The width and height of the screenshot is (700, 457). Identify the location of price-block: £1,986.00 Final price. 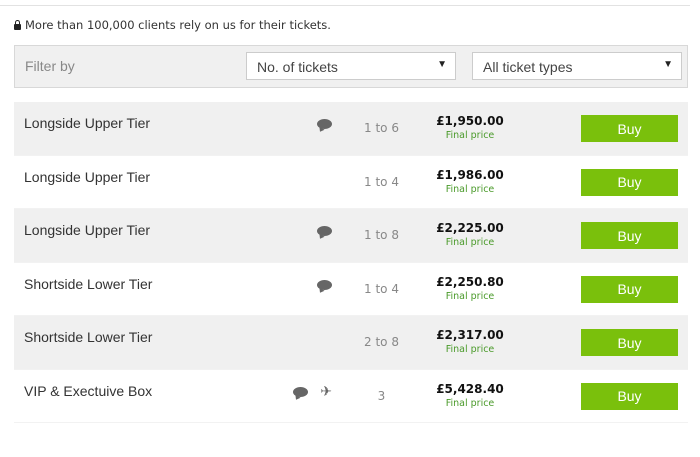
(470, 181).